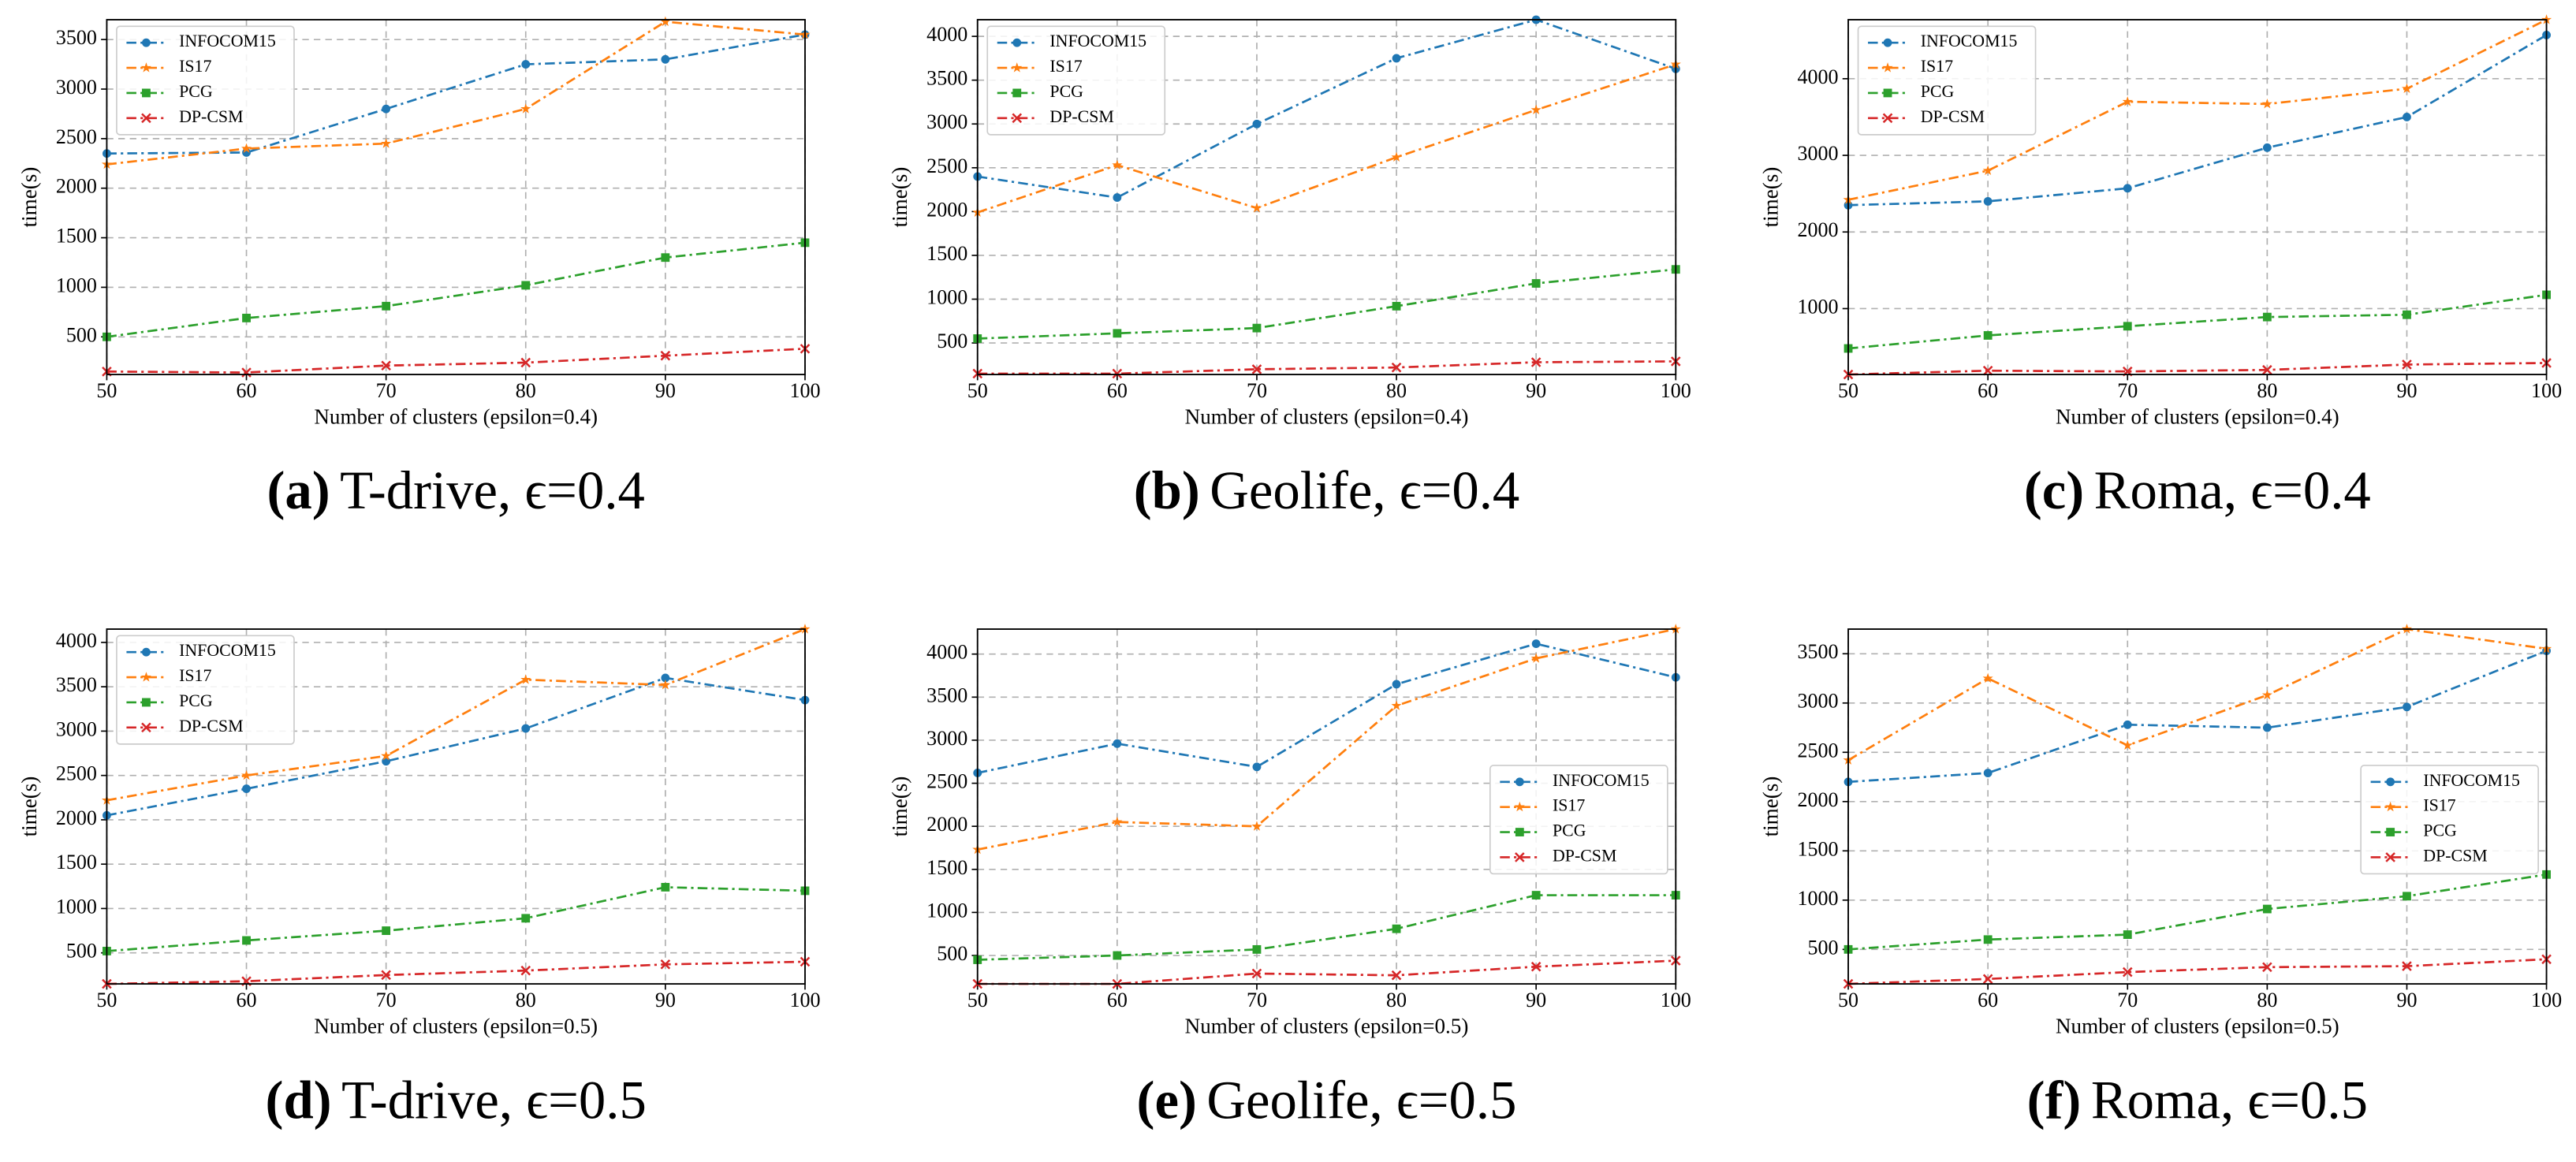 The width and height of the screenshot is (2576, 1162). Describe the element at coordinates (1365, 490) in the screenshot. I see `caption-text: Geolife, ϵ=0.4` at that location.